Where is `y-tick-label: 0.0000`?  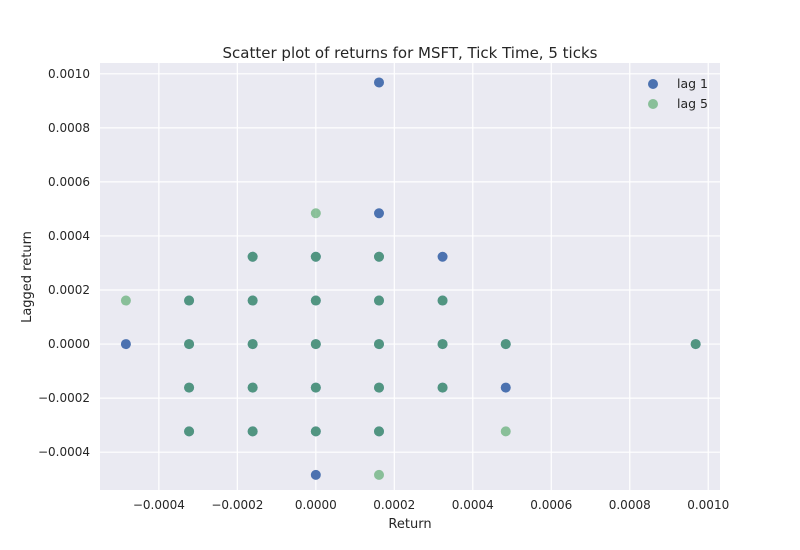
y-tick-label: 0.0000 is located at coordinates (69, 344).